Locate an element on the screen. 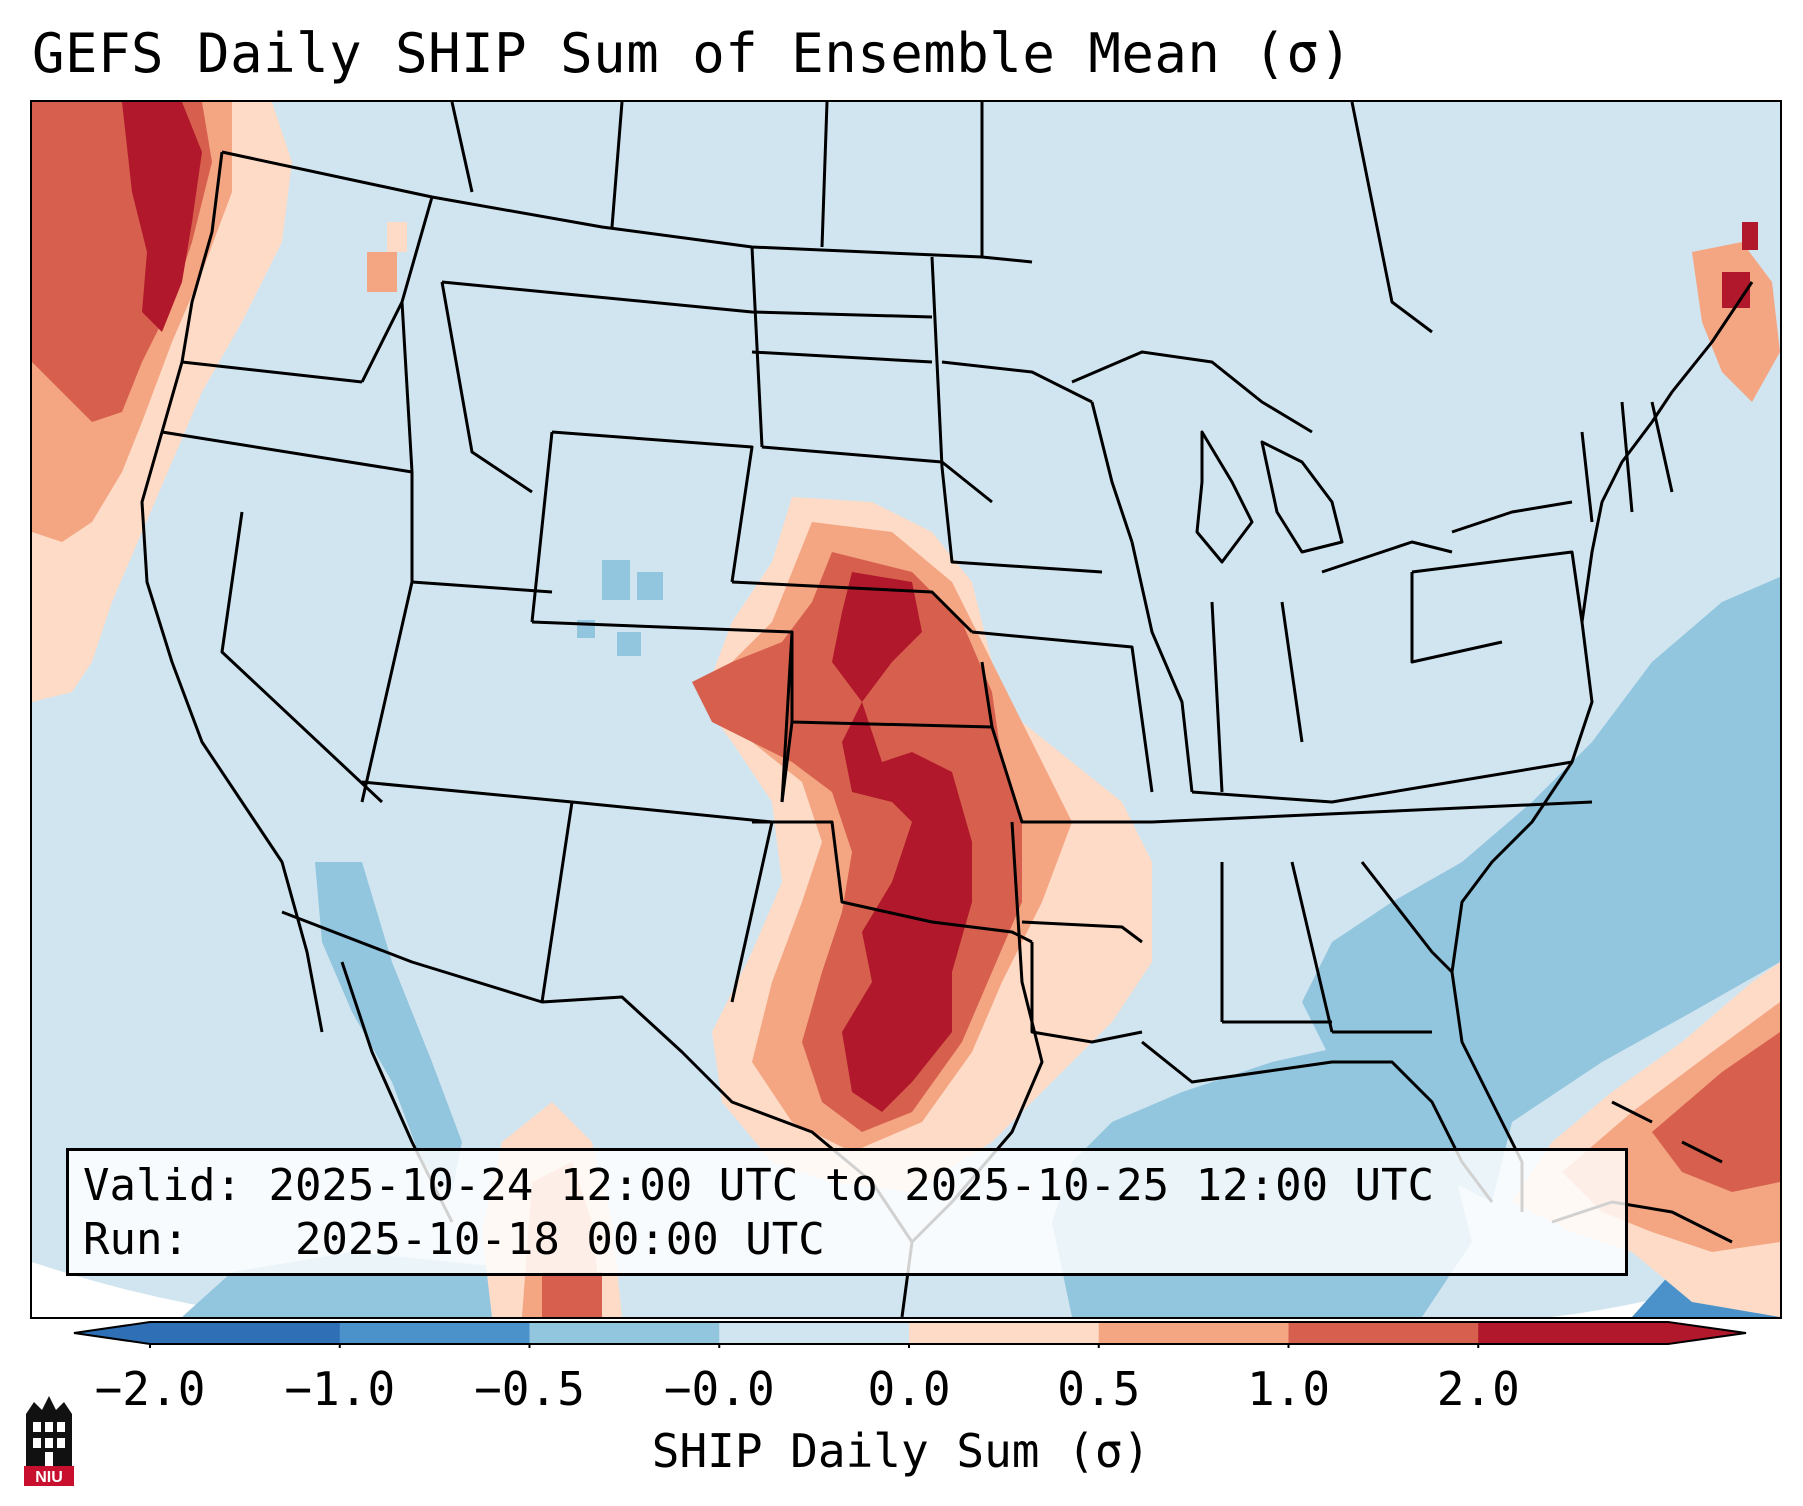 This screenshot has height=1506, width=1803. logo-text: NIU is located at coordinates (49, 1477).